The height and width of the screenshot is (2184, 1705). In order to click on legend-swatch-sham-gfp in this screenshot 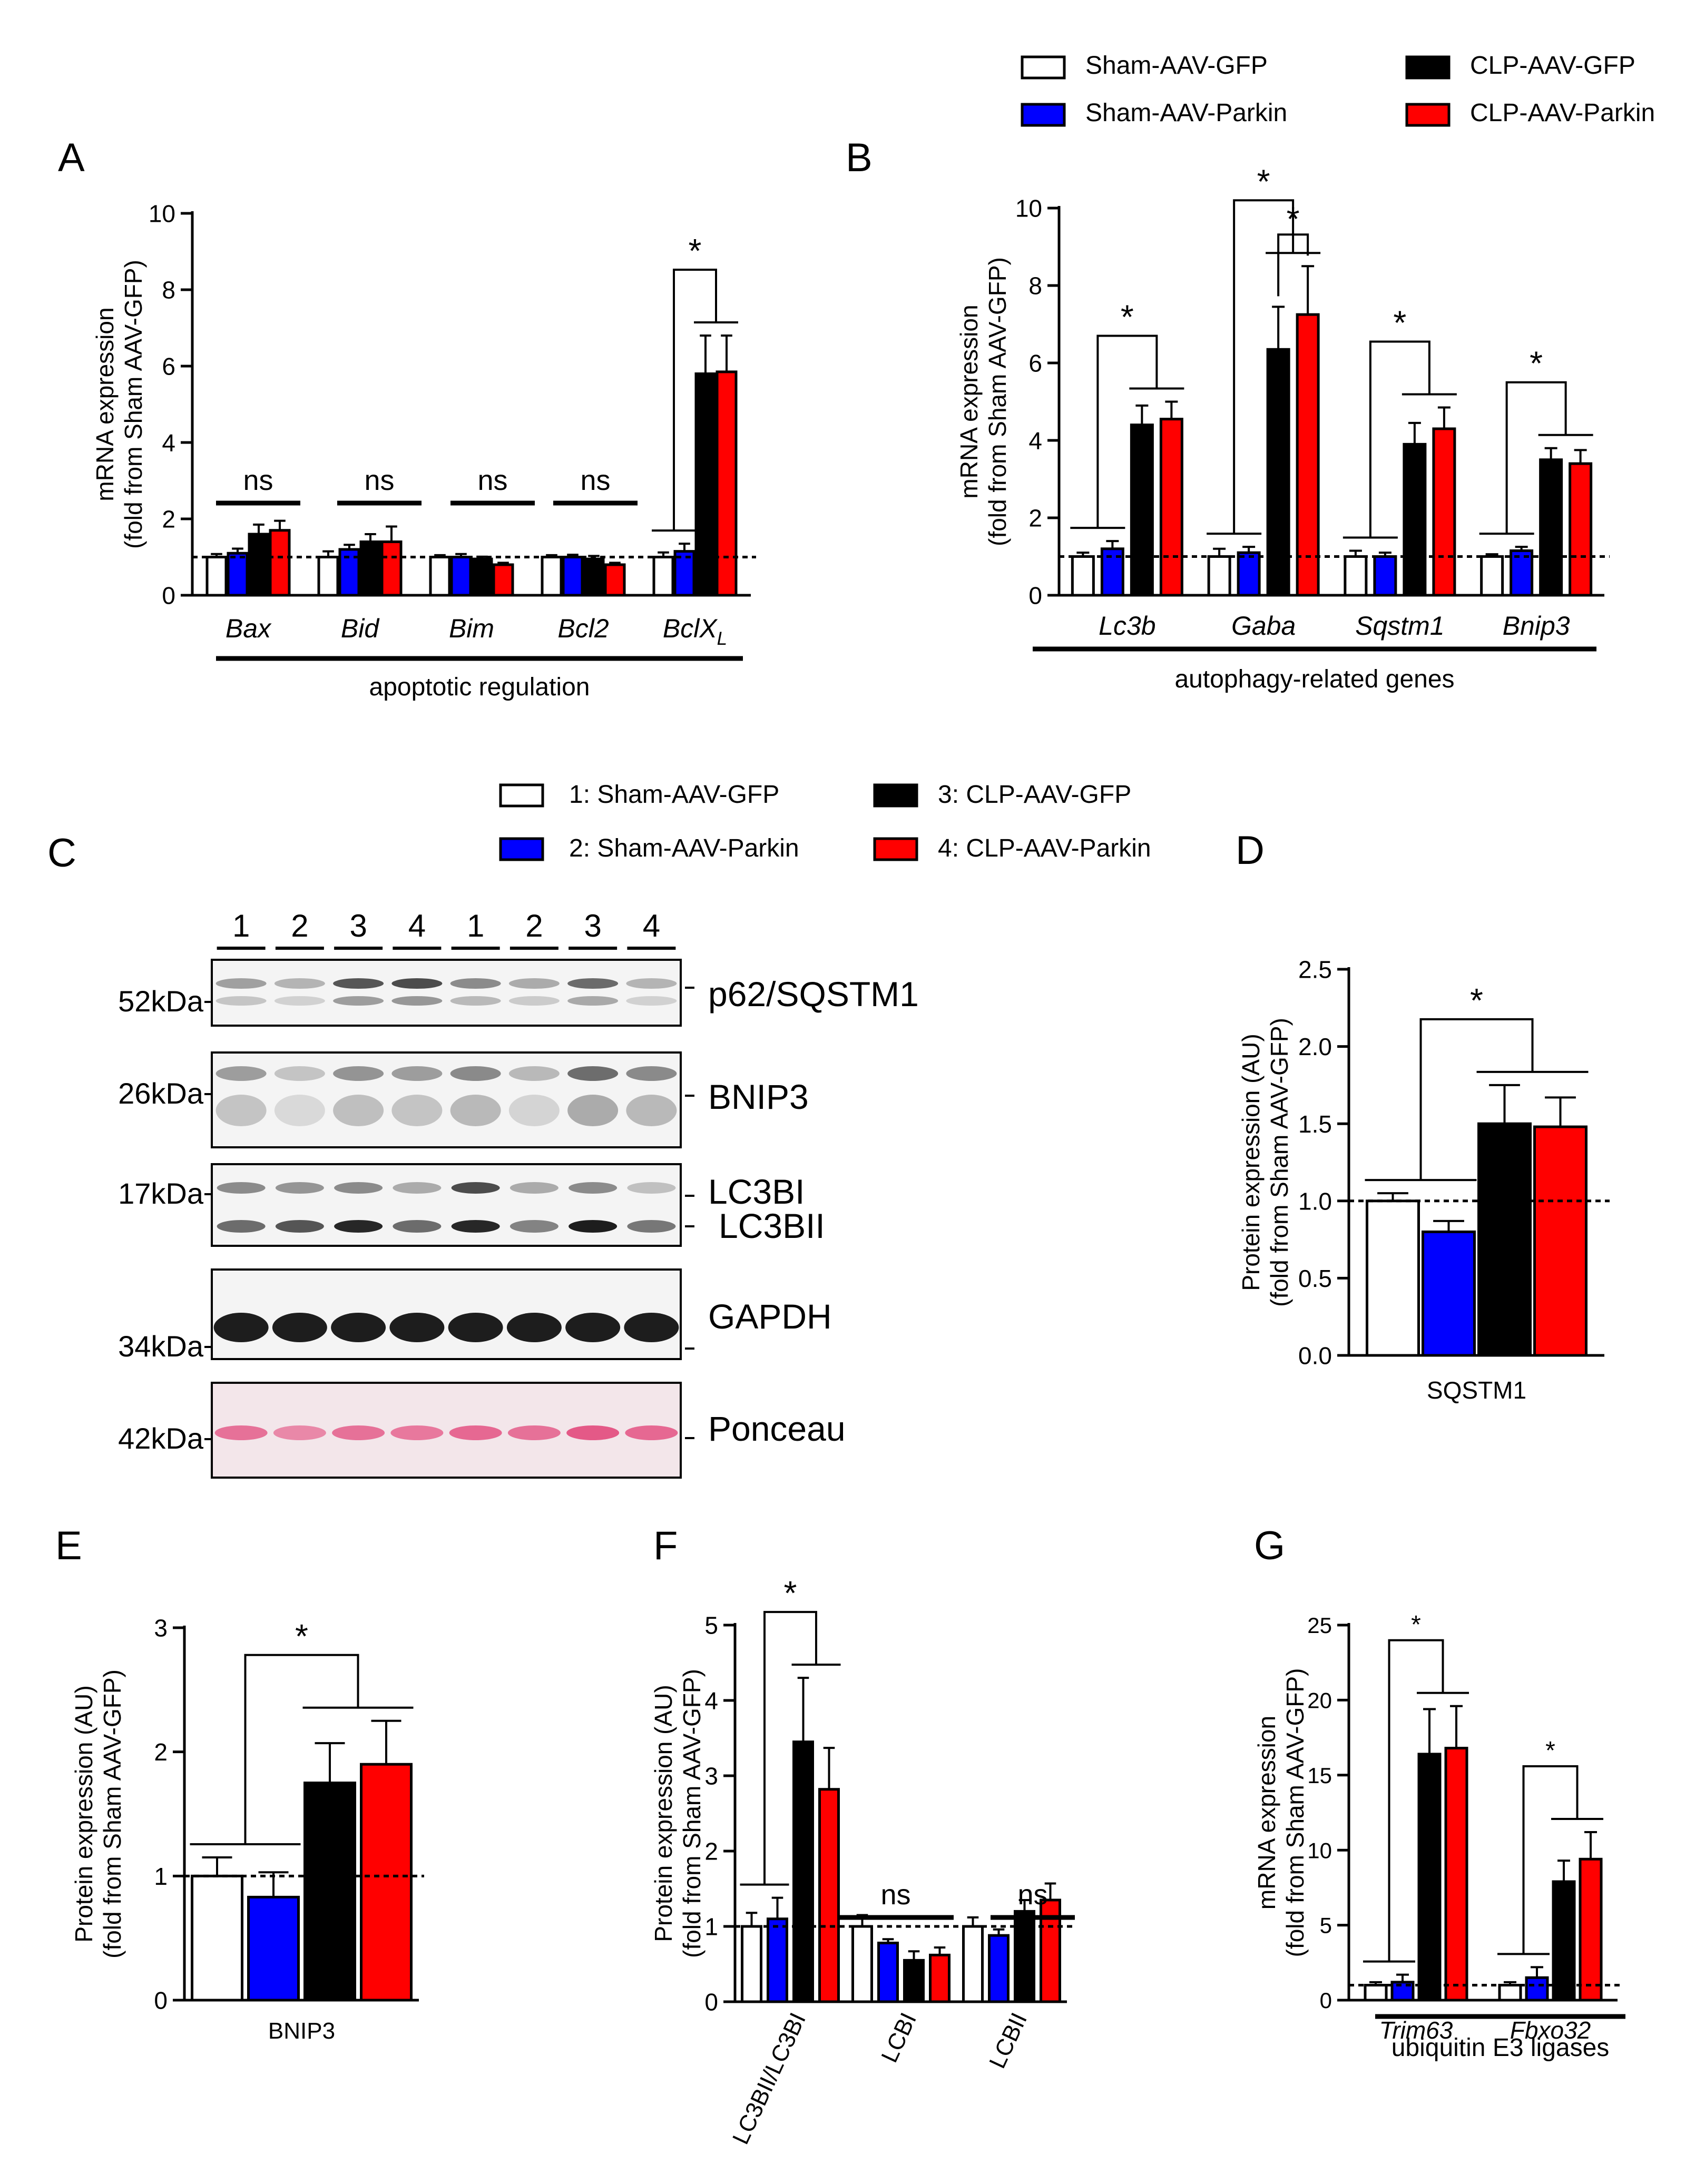, I will do `click(1043, 67)`.